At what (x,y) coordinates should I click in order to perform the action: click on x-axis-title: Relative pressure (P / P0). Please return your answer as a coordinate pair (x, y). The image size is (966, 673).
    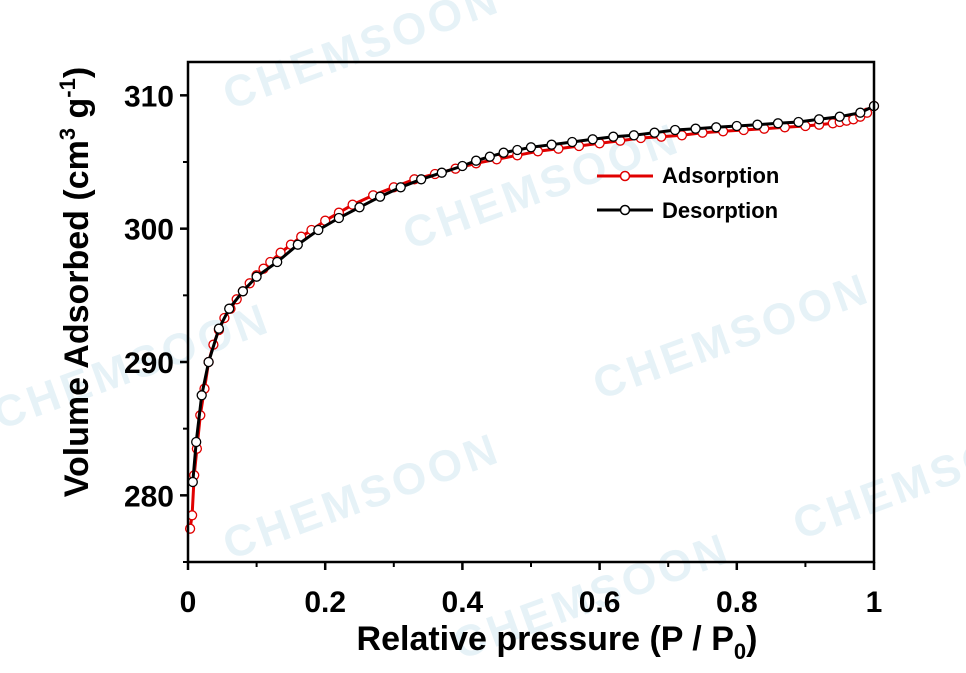
    Looking at the image, I should click on (557, 642).